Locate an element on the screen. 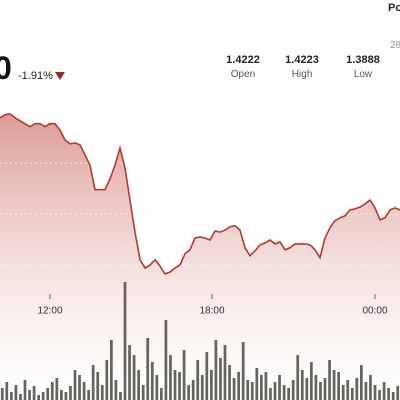  high-value: 1.4223 is located at coordinates (302, 60).